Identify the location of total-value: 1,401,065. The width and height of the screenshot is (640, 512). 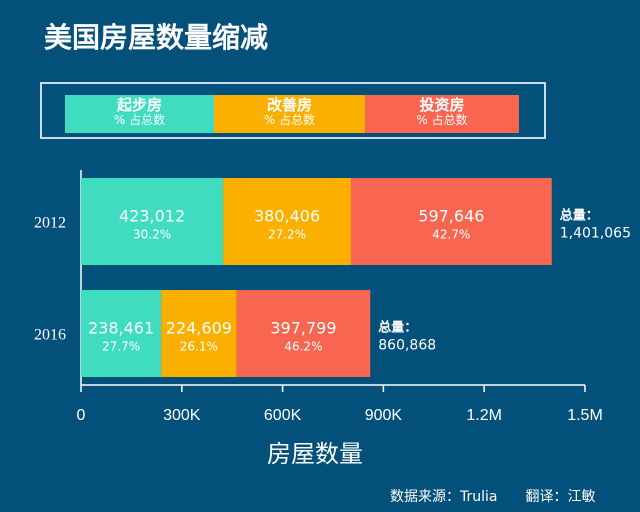
(595, 234).